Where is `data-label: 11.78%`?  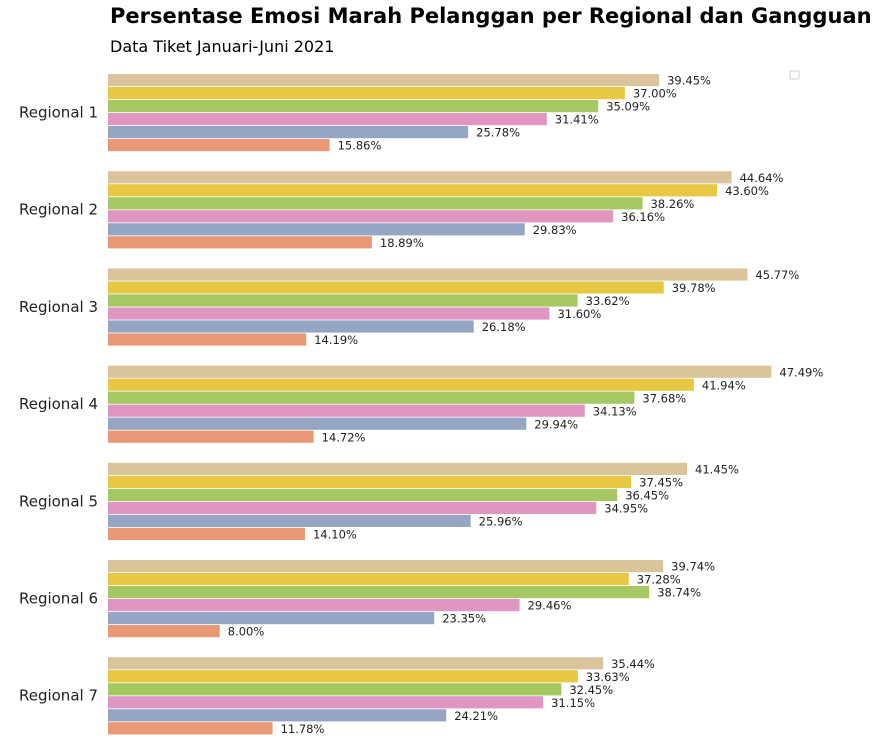 data-label: 11.78% is located at coordinates (303, 729).